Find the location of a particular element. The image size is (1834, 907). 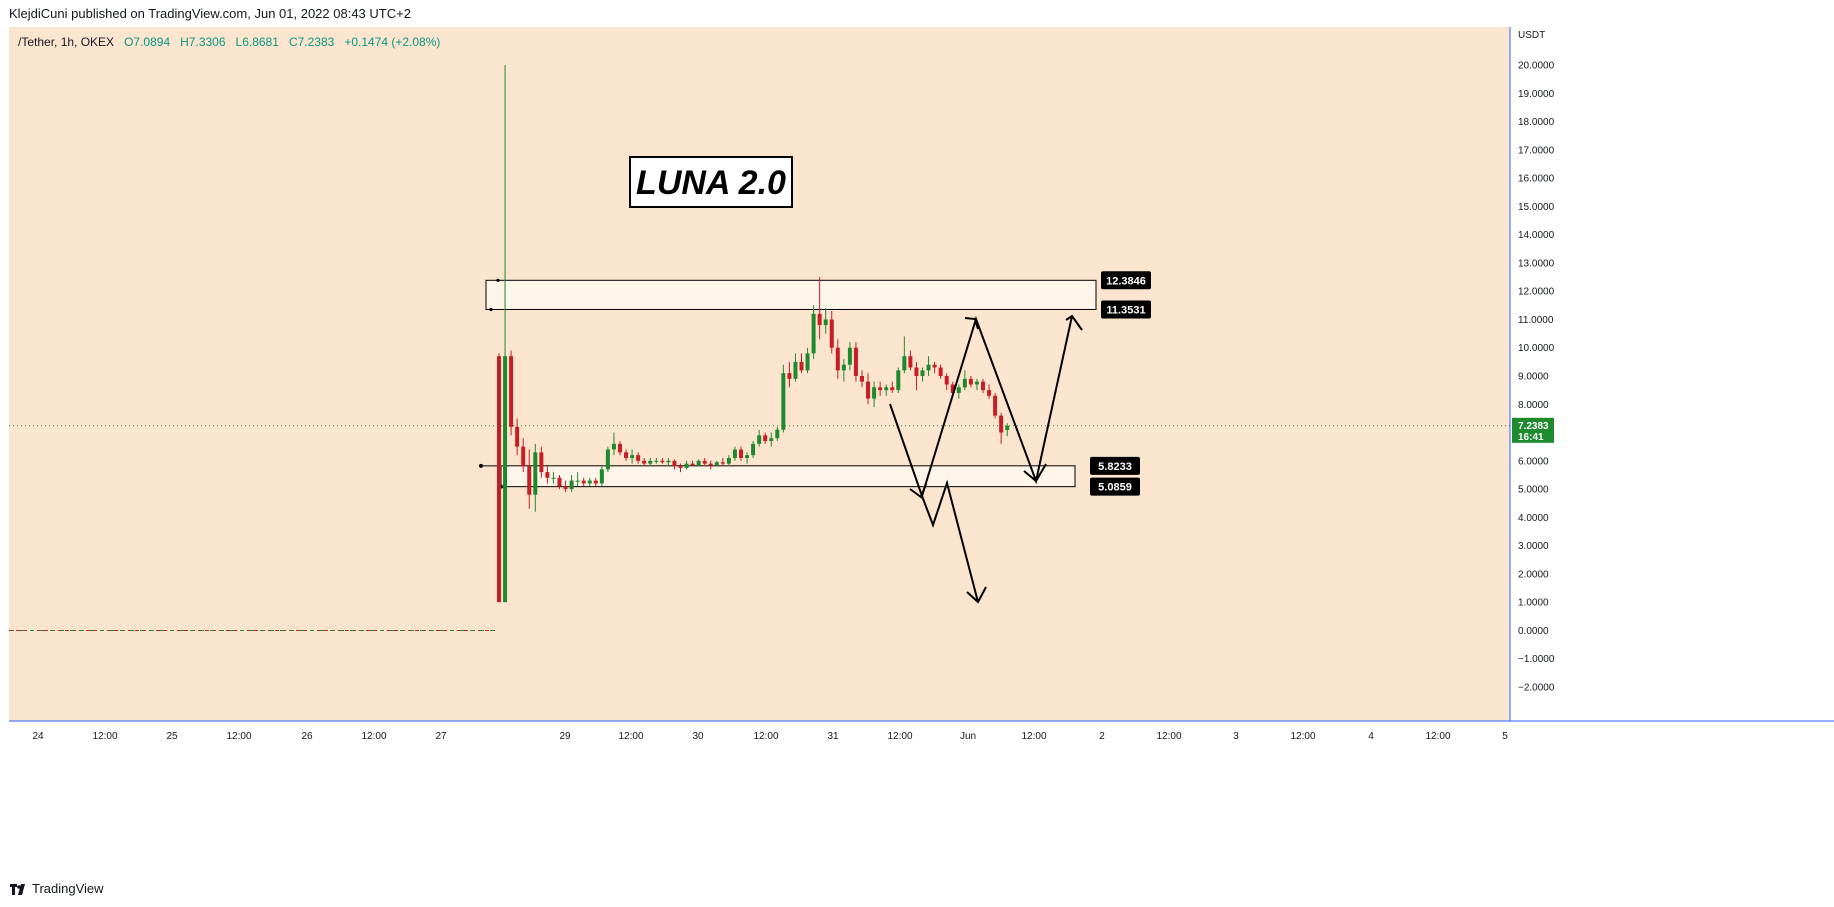

time-tick-label: 31 is located at coordinates (833, 736).